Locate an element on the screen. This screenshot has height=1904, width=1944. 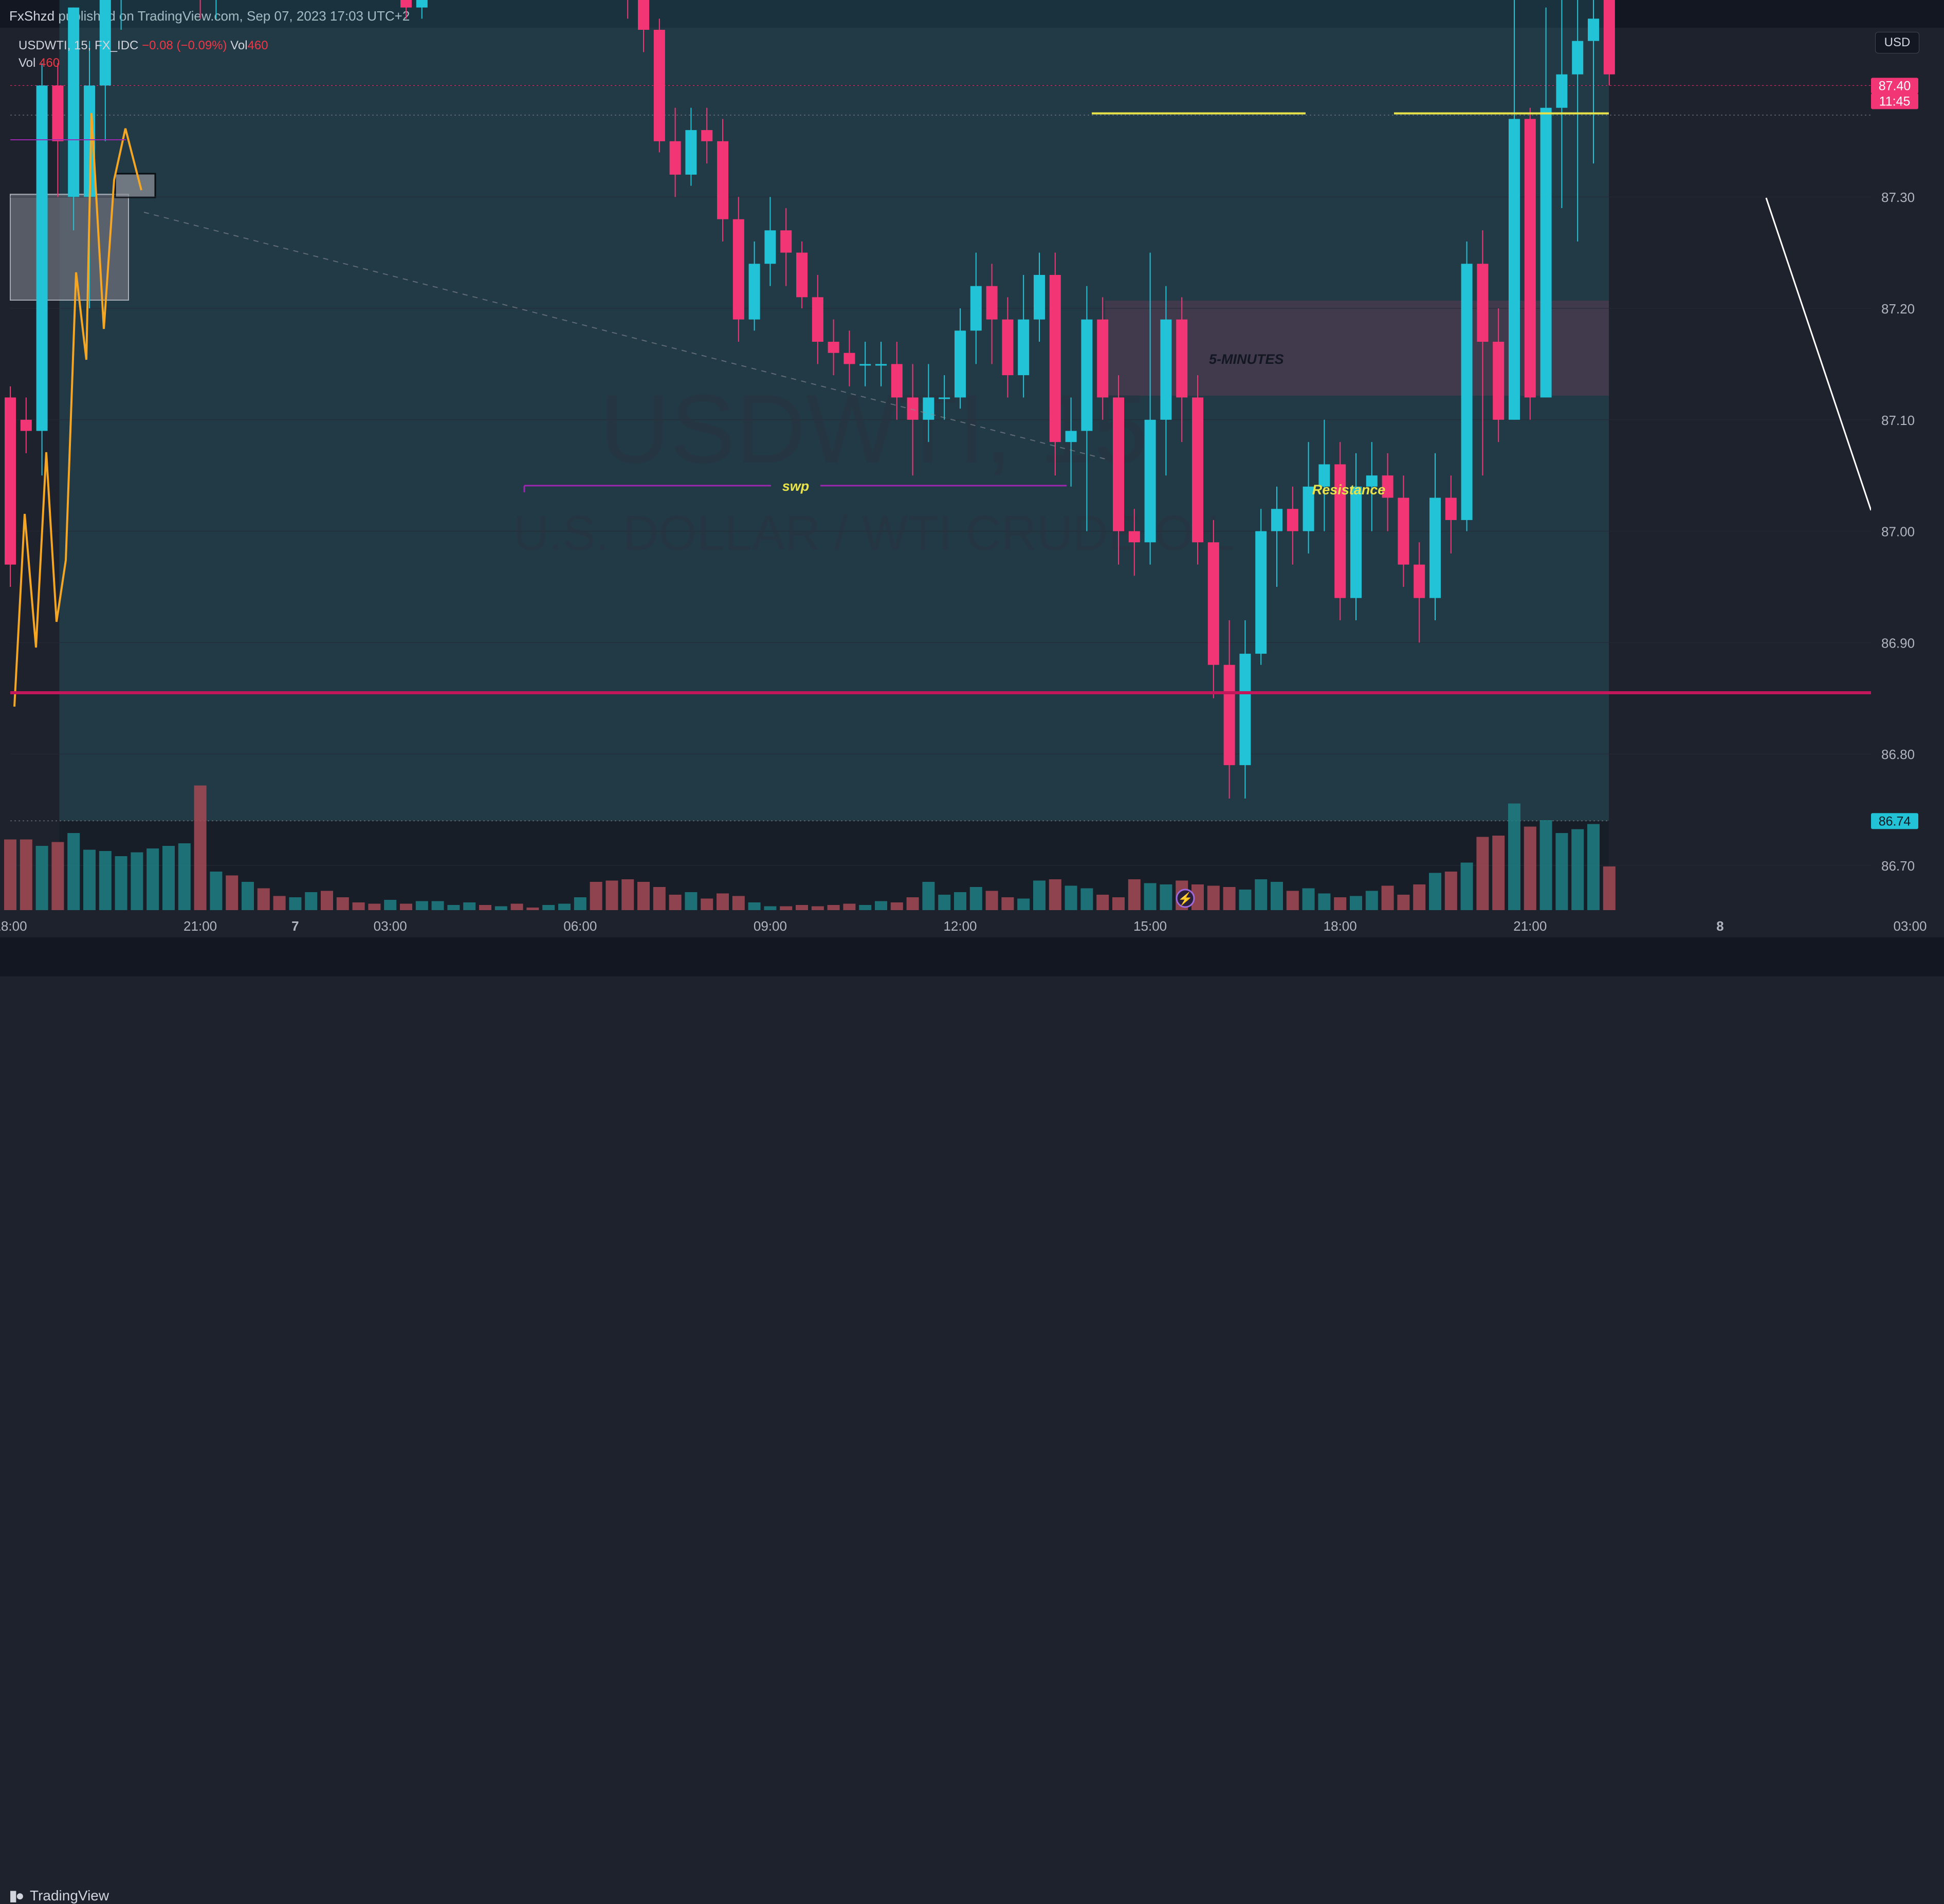
legend-row-symbol: USDWTI, 15, FX_IDC −0.08 (−0.09%) Vol460 is located at coordinates (143, 45).